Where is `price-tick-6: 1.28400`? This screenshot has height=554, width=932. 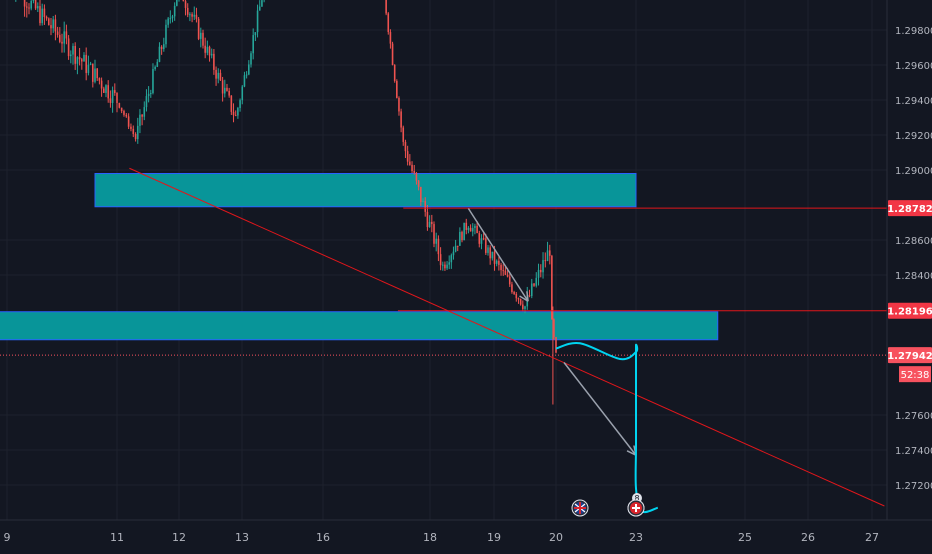
price-tick-6: 1.28400 is located at coordinates (913, 276).